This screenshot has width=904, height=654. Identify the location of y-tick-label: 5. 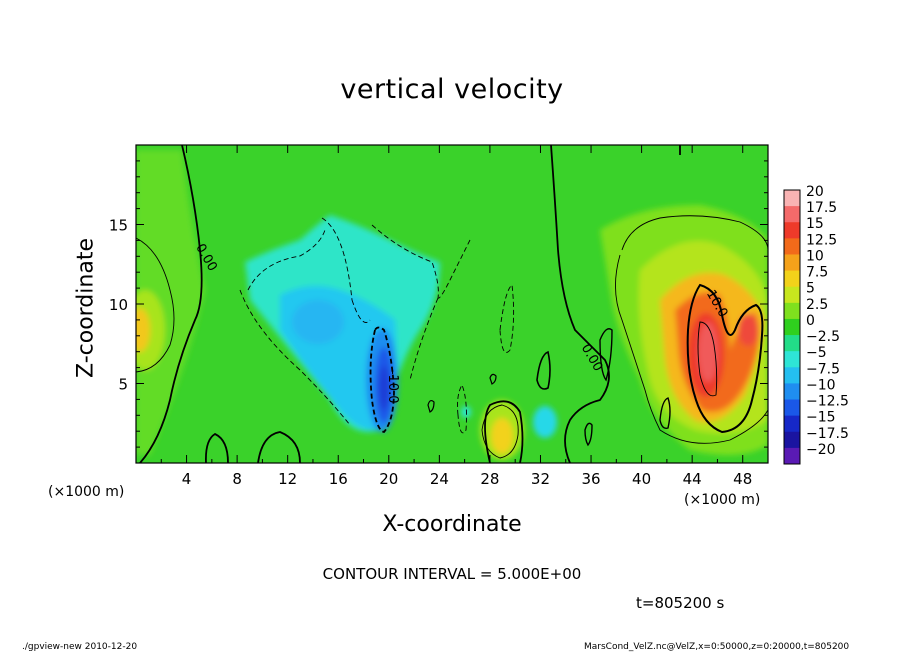
(123, 385).